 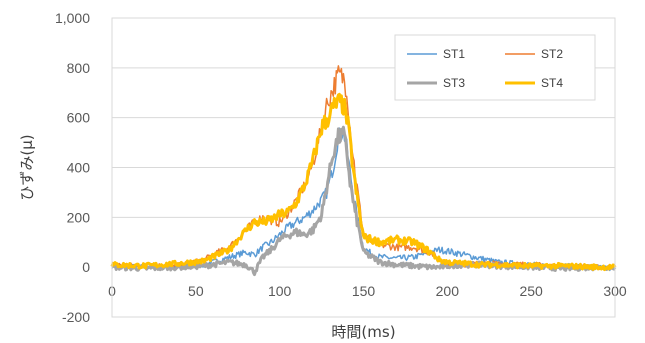 I want to click on y-tick-label: 200, so click(x=79, y=217).